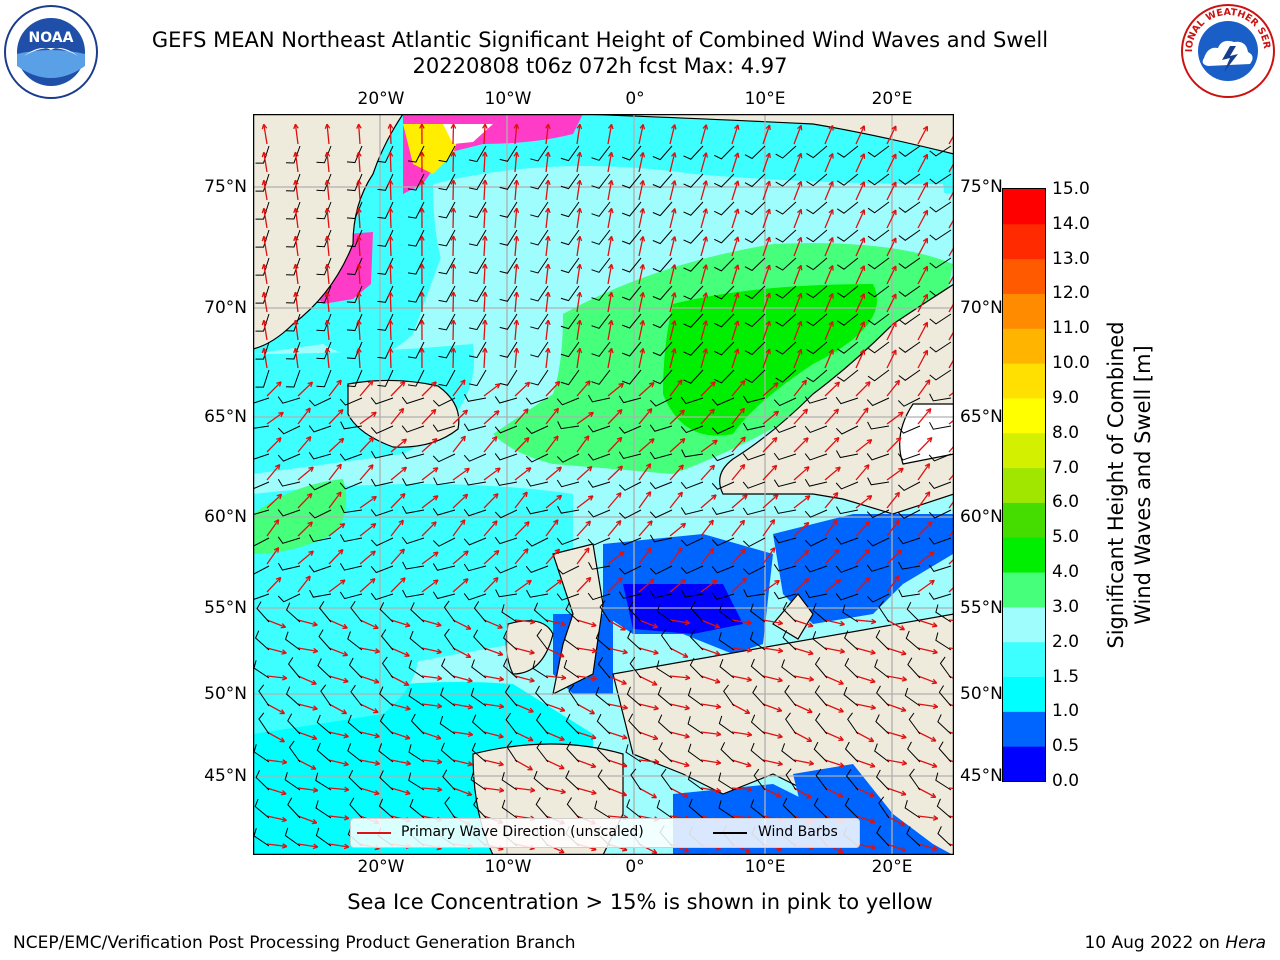  I want to click on denmark, so click(793, 616).